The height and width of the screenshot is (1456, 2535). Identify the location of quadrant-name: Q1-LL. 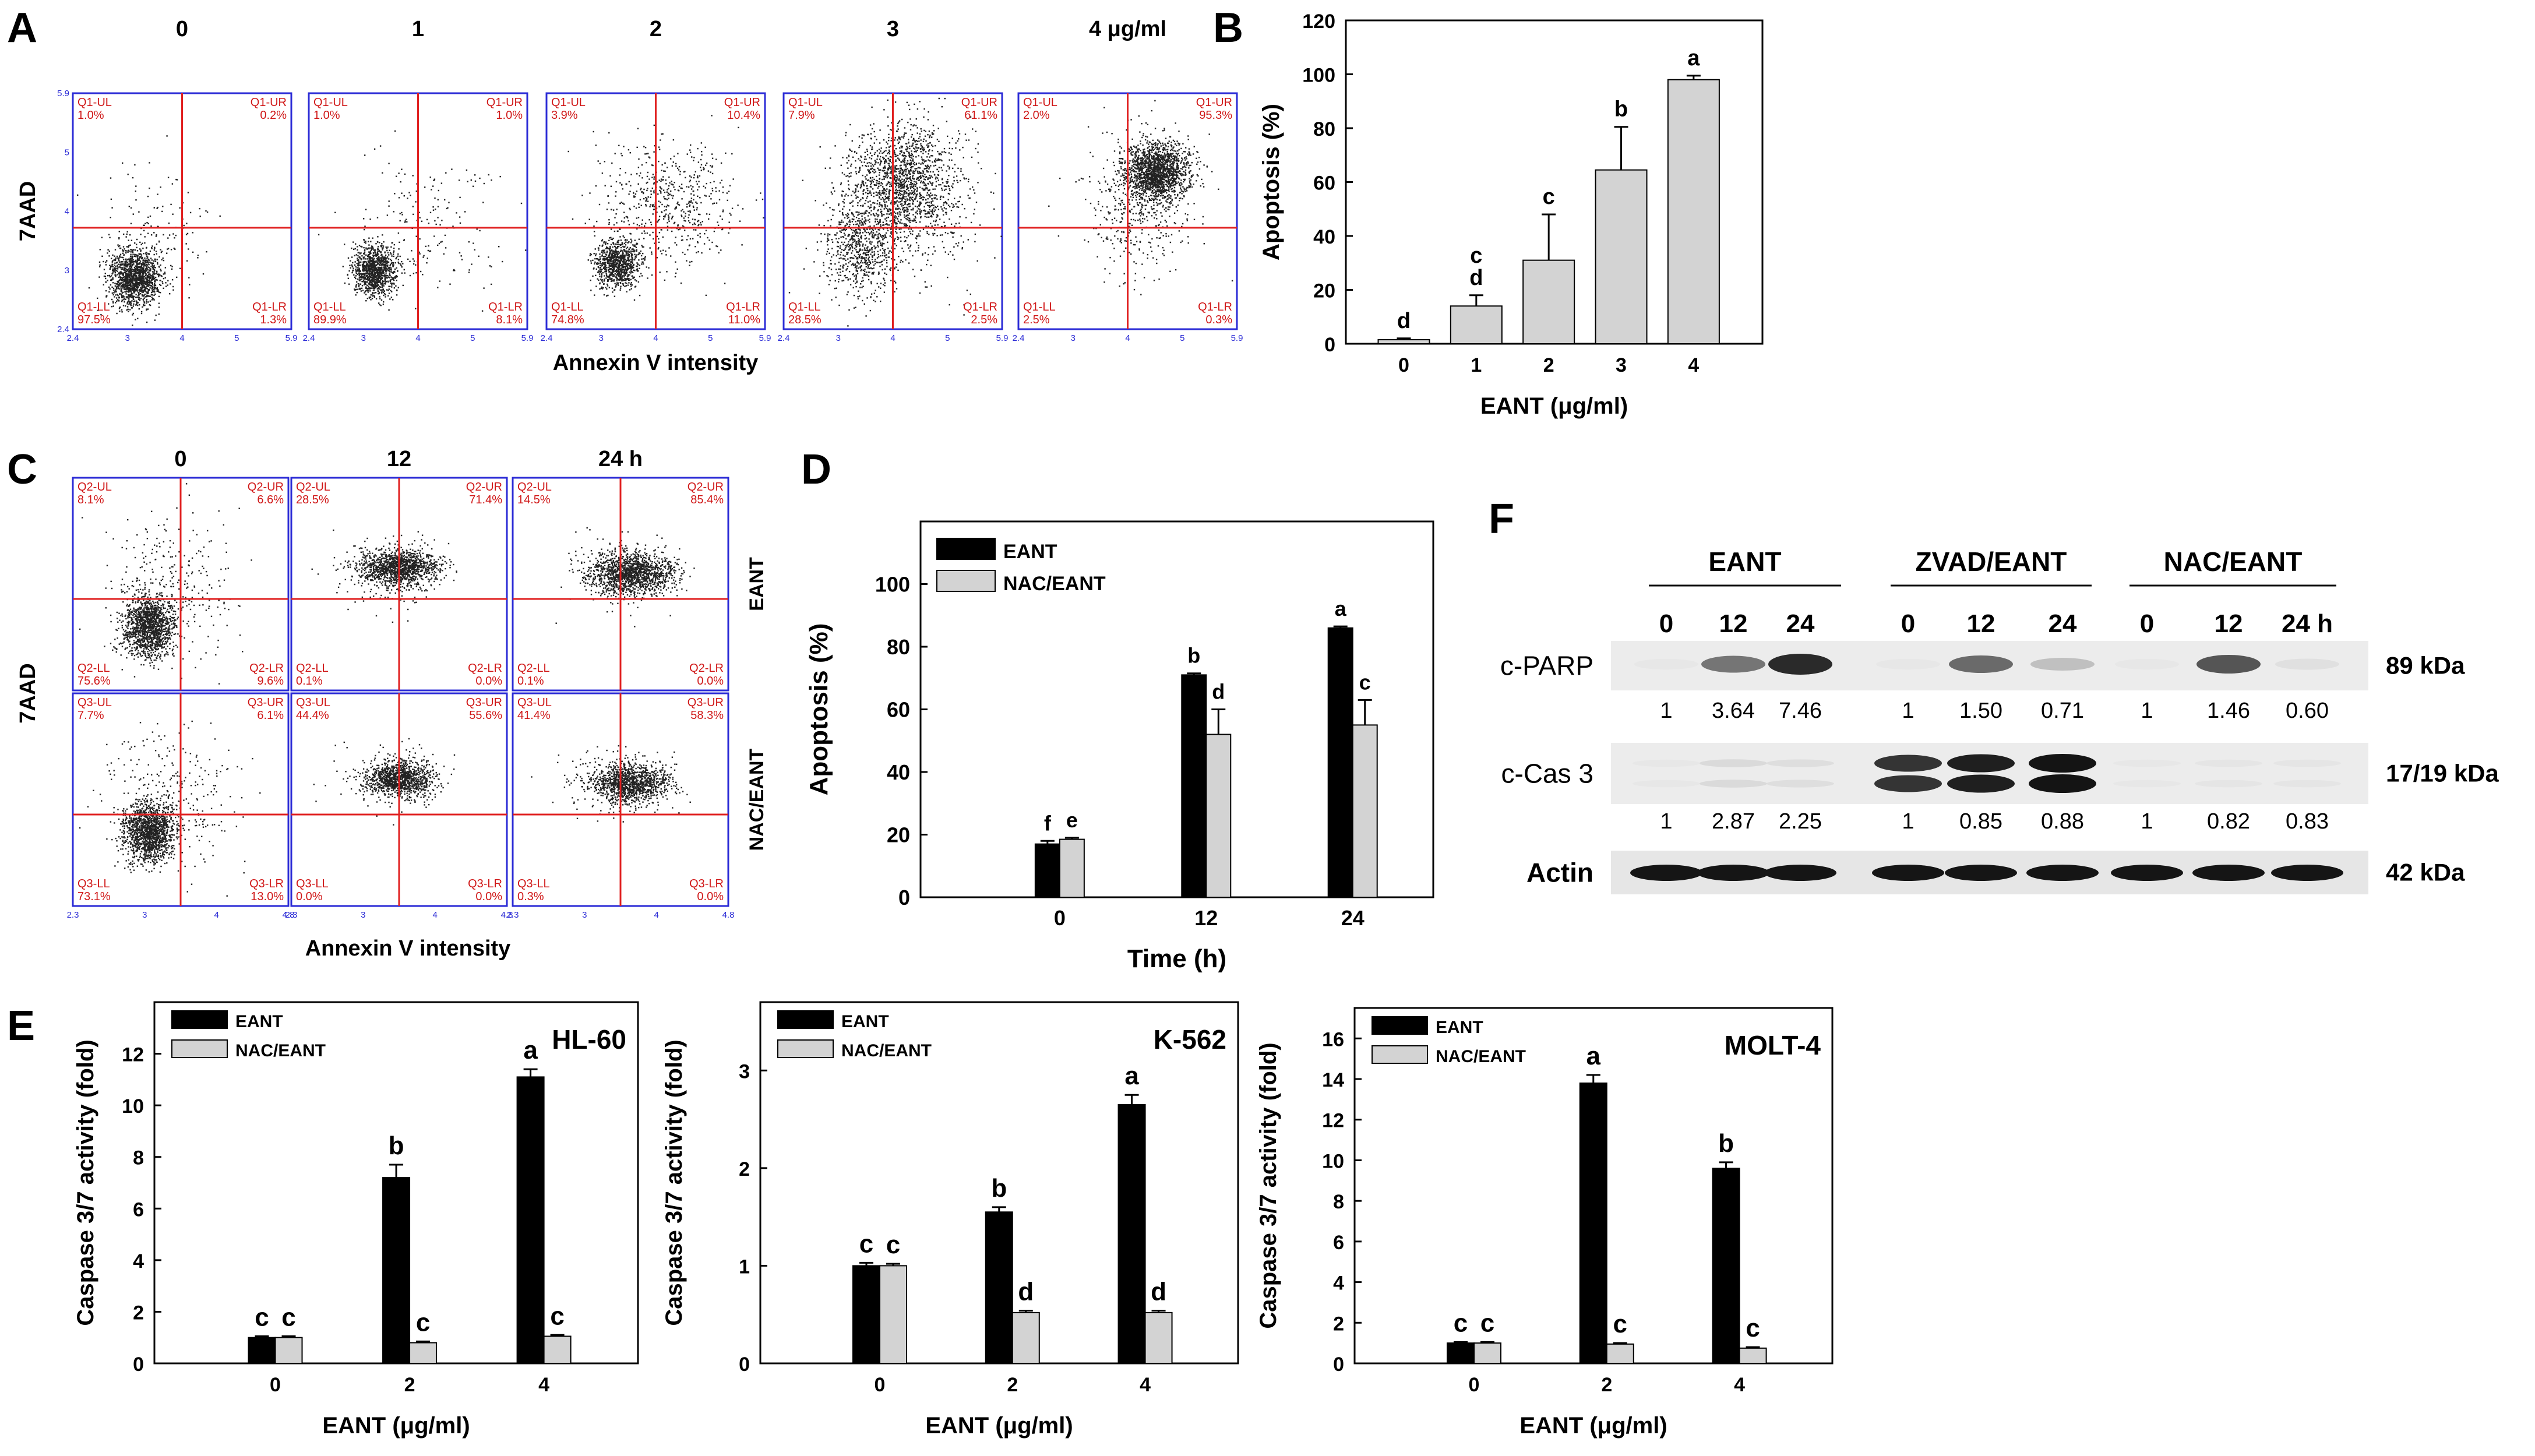
(329, 307).